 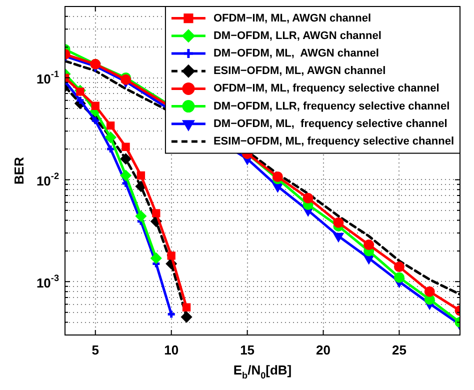 What do you see at coordinates (299, 71) in the screenshot?
I see `legend-label: ESIM−OFDM, ML, AWGN channel` at bounding box center [299, 71].